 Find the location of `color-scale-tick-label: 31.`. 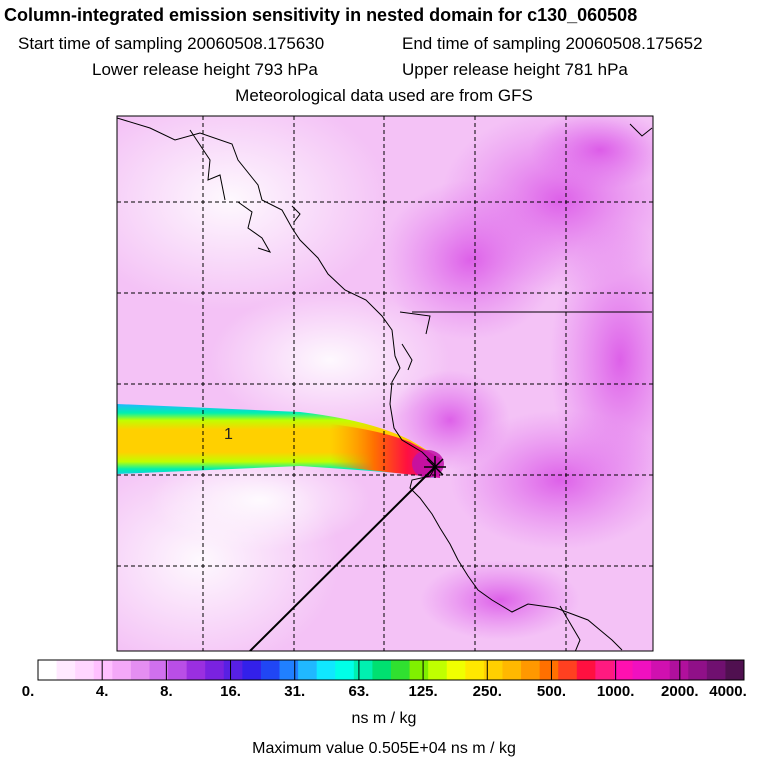

color-scale-tick-label: 31. is located at coordinates (295, 691).